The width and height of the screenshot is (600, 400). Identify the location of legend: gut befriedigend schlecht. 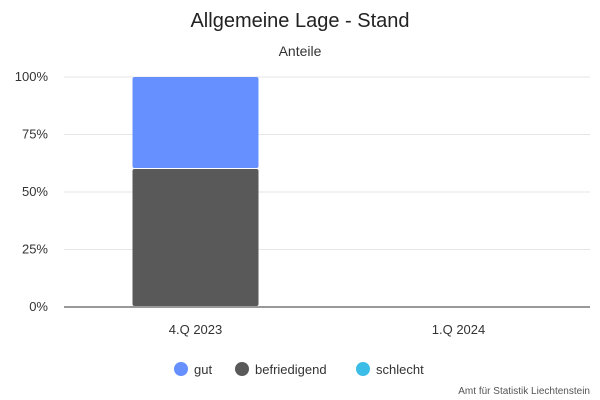
(299, 369).